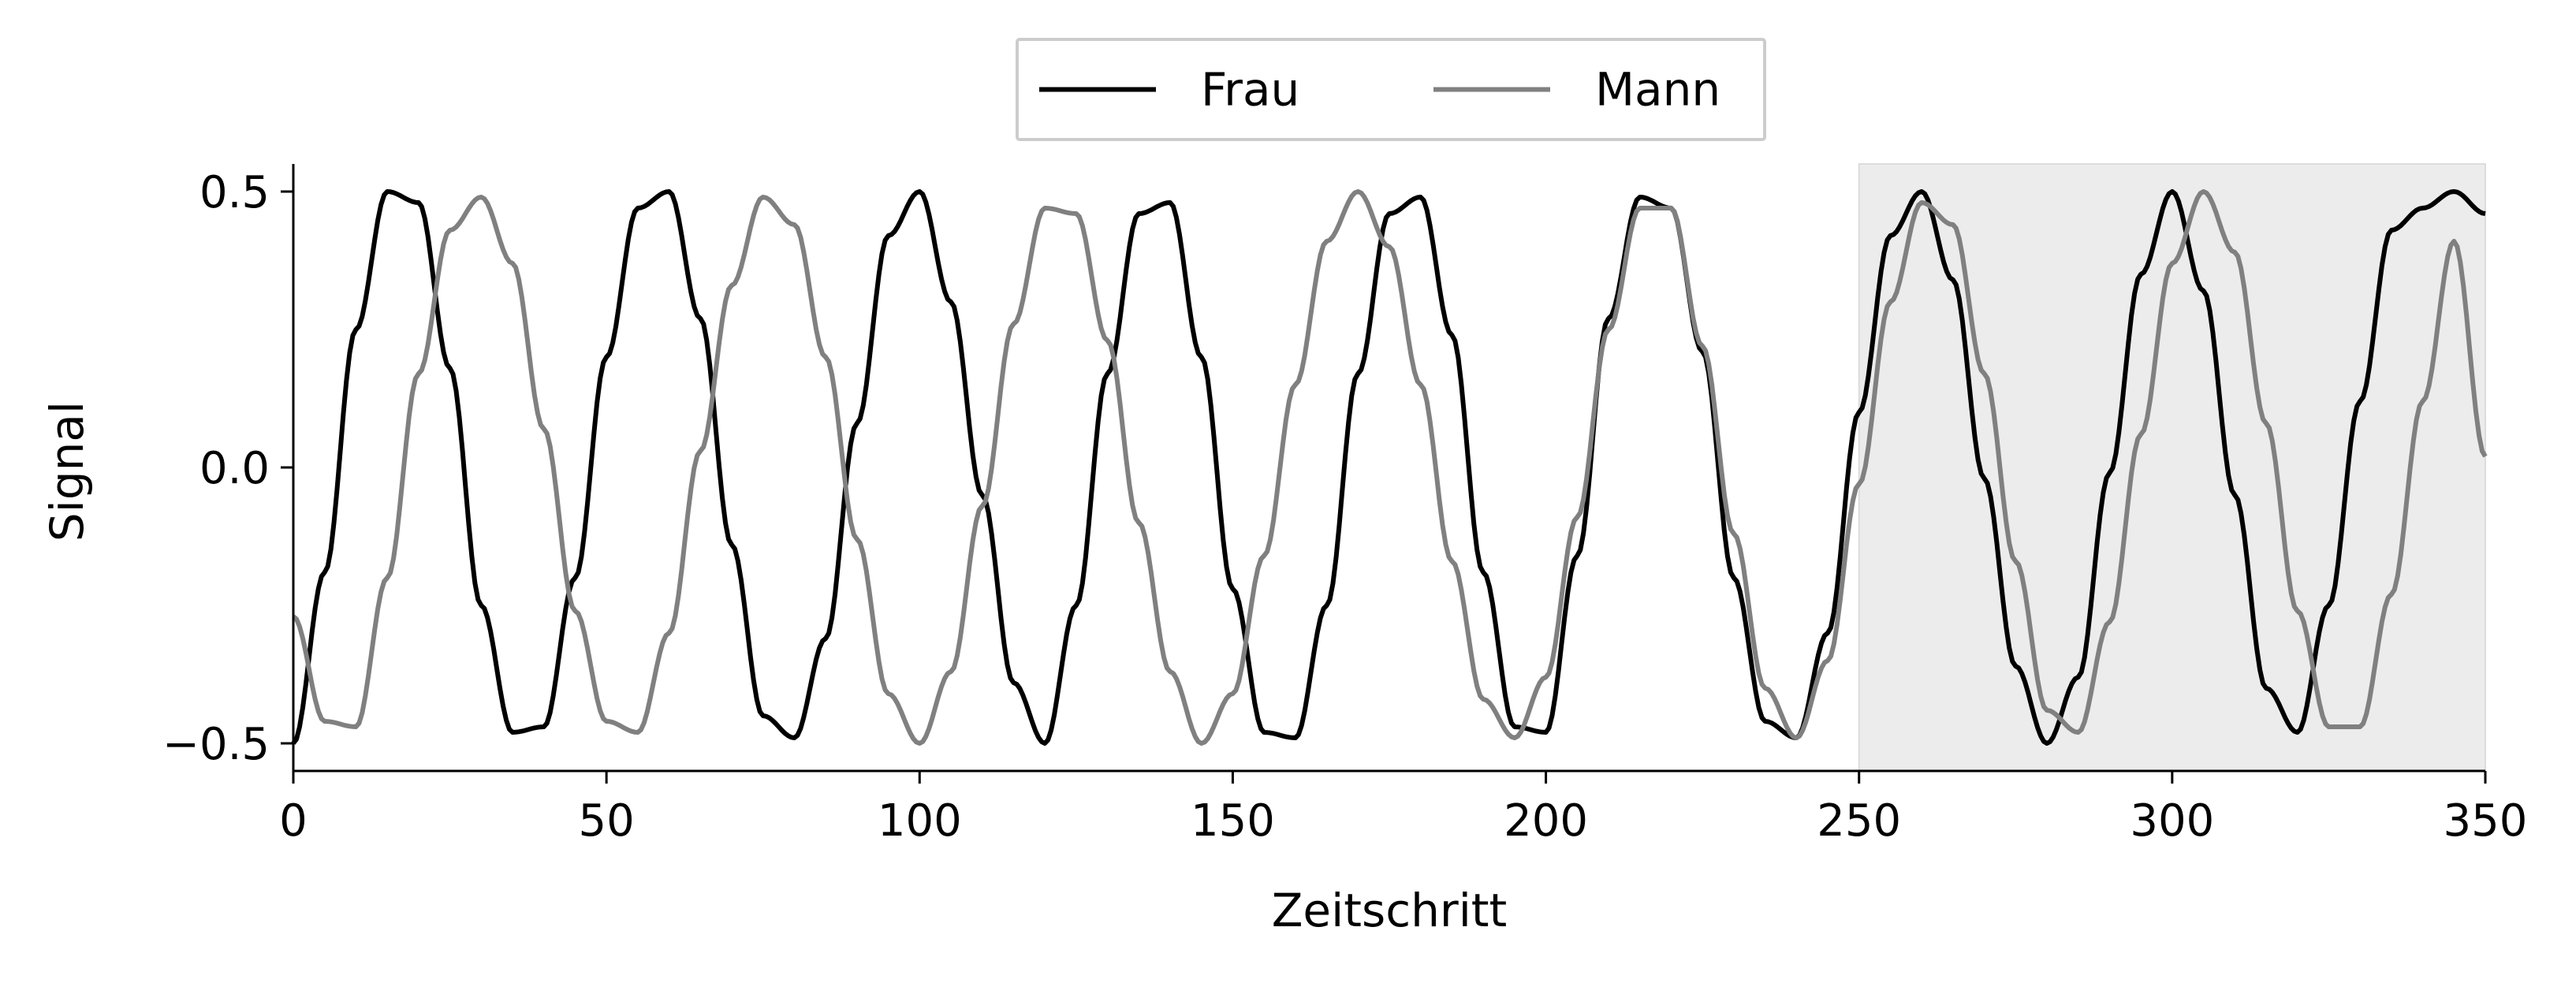 The height and width of the screenshot is (983, 2576). I want to click on y-axis-label: Signal, so click(67, 472).